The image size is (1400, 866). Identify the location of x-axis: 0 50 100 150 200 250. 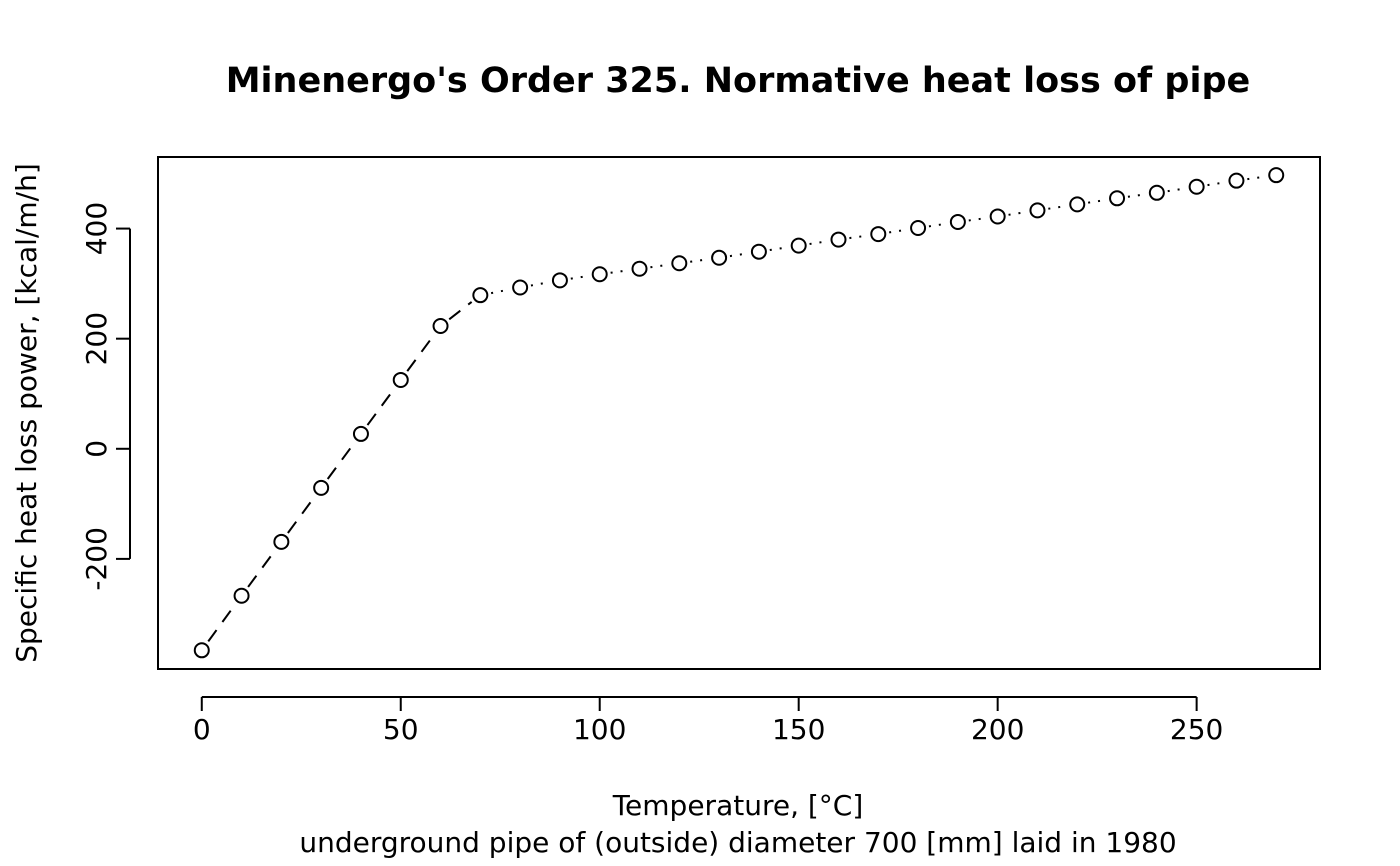
(708, 721).